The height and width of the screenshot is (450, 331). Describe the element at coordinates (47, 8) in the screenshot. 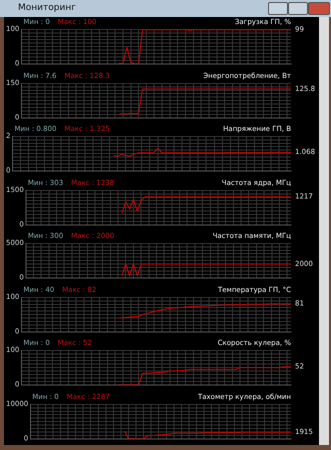

I see `chart-subtitle: Мониторинг` at that location.